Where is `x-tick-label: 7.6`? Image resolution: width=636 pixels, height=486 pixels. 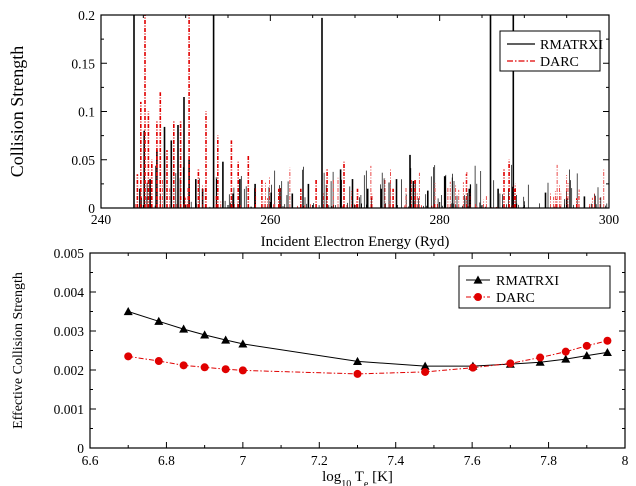 x-tick-label: 7.6 is located at coordinates (472, 460).